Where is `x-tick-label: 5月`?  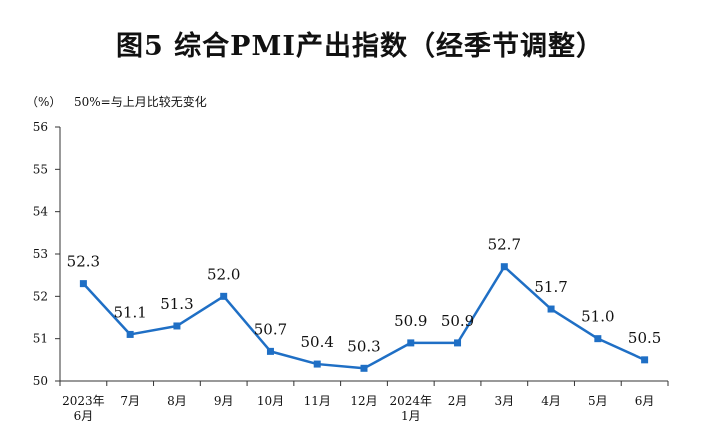
x-tick-label: 5月 is located at coordinates (598, 401).